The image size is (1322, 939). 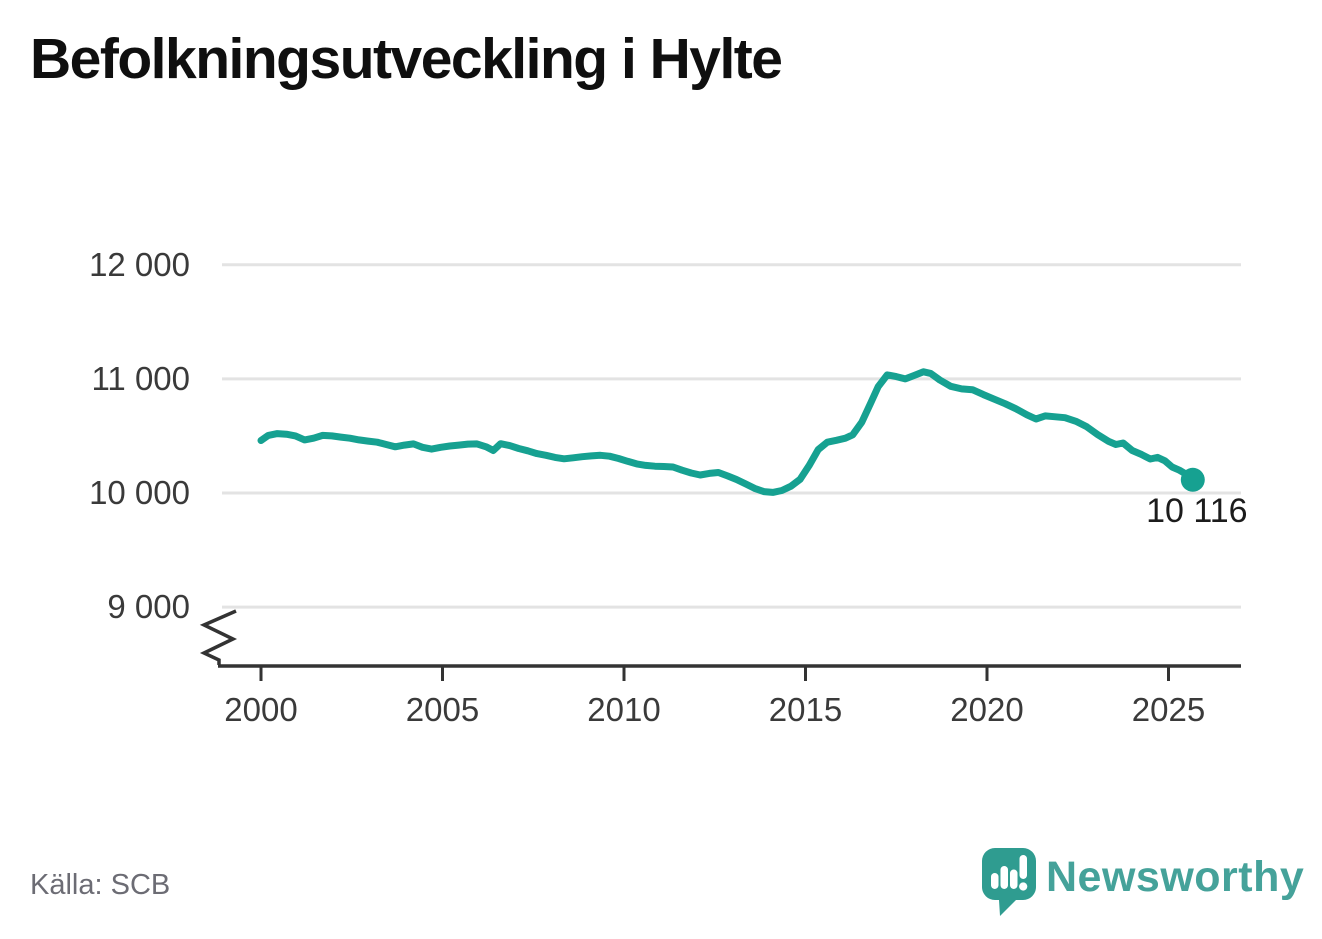 What do you see at coordinates (1009, 873) in the screenshot?
I see `bar-chart-exclamation-glyph` at bounding box center [1009, 873].